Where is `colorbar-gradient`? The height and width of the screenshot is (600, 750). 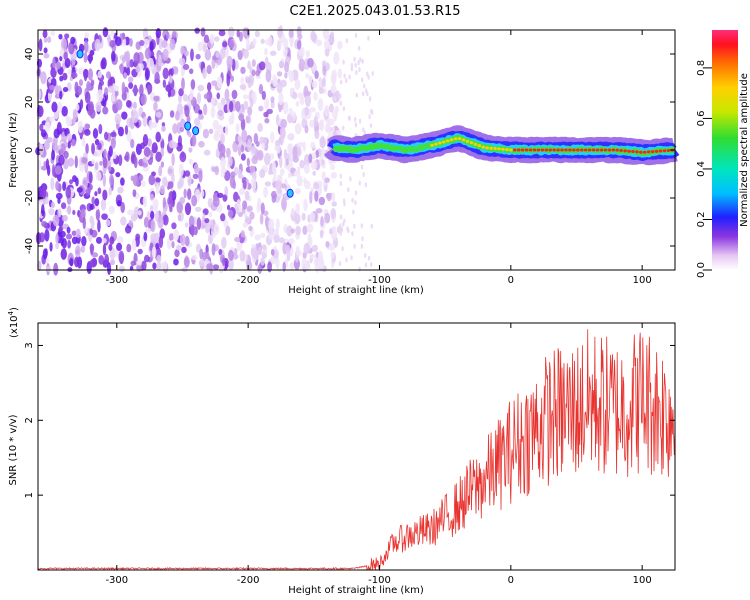
colorbar-gradient is located at coordinates (725, 150).